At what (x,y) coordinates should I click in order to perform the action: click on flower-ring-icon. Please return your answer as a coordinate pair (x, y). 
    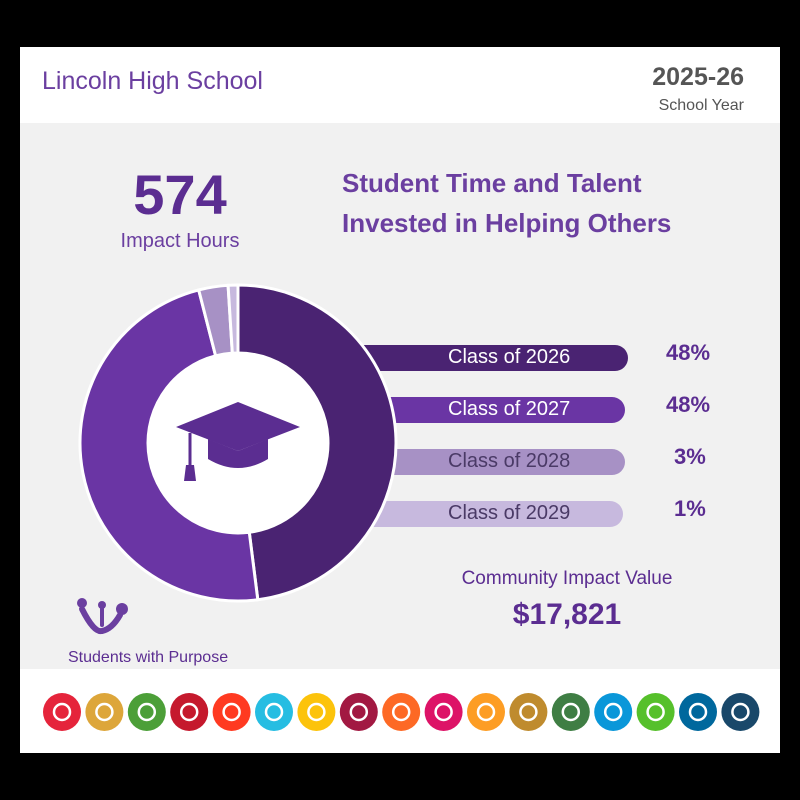
    Looking at the image, I should click on (740, 712).